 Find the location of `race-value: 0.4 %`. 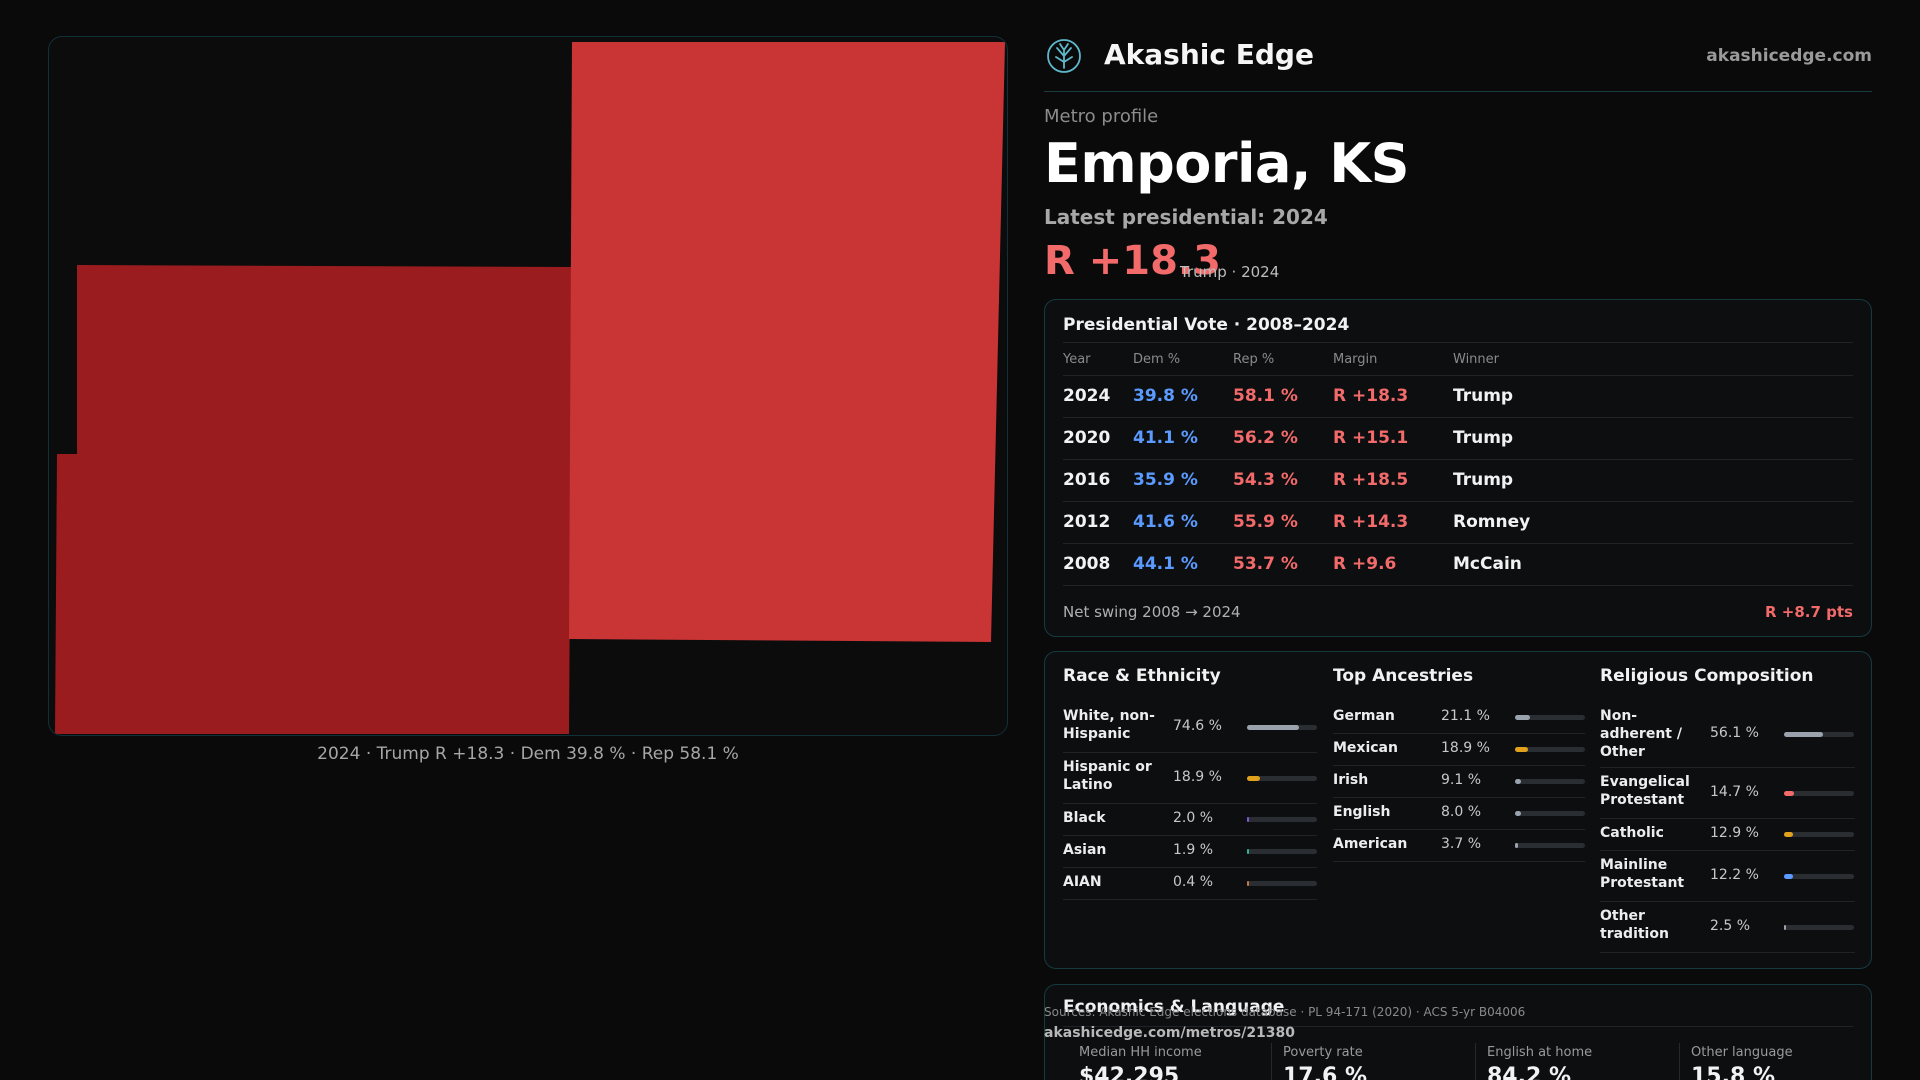

race-value: 0.4 % is located at coordinates (1193, 882).